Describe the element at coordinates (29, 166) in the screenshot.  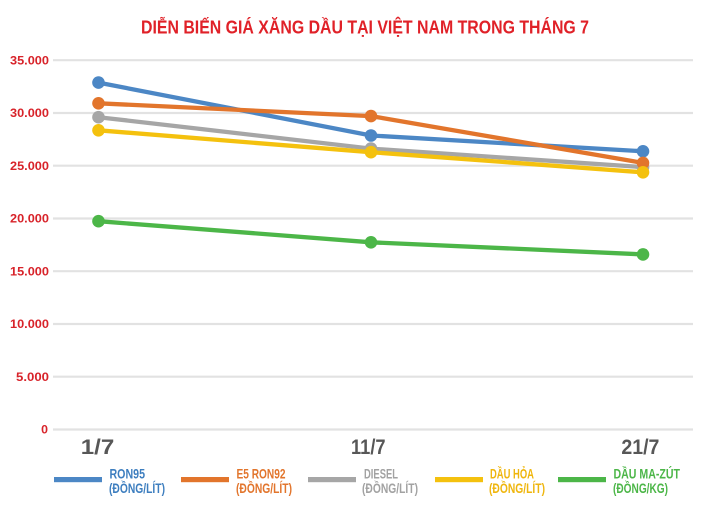
I see `svg-text: 25.000` at that location.